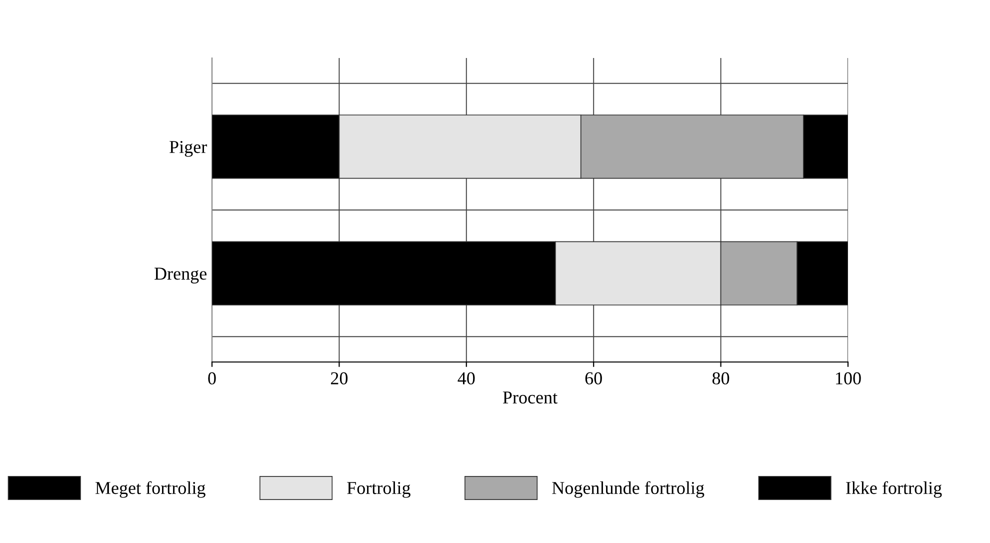  I want to click on y-tick-label: Piger, so click(188, 148).